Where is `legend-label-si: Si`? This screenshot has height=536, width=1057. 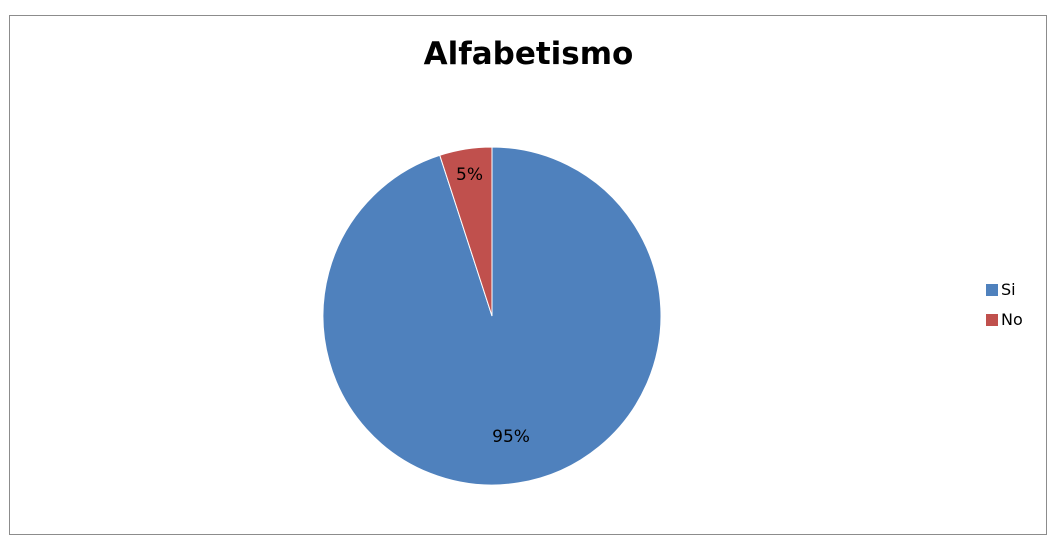 legend-label-si: Si is located at coordinates (1008, 289).